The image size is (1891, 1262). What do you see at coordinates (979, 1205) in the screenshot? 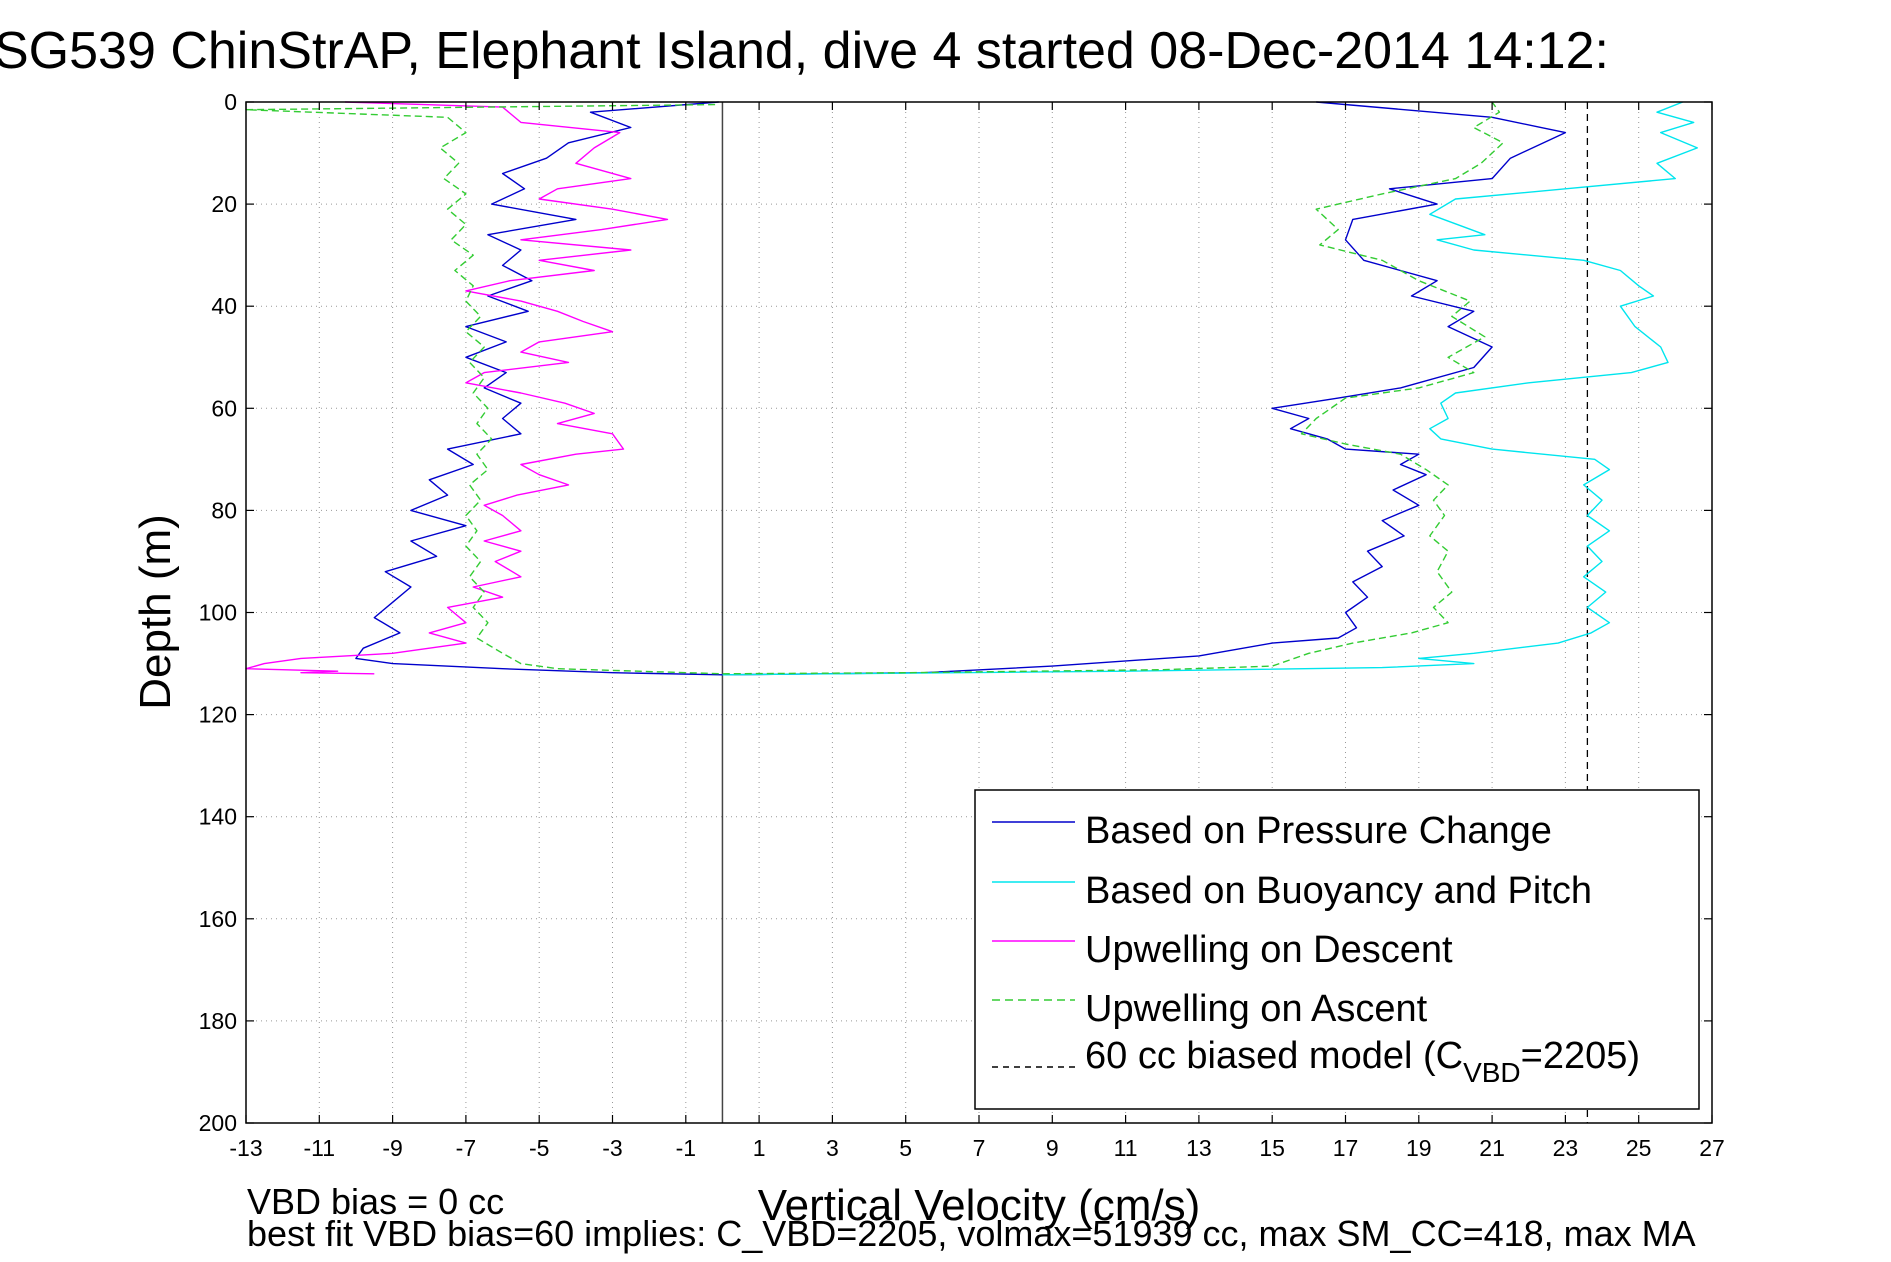
I see `x-axis-label: Vertical Velocity (cm/s)` at bounding box center [979, 1205].